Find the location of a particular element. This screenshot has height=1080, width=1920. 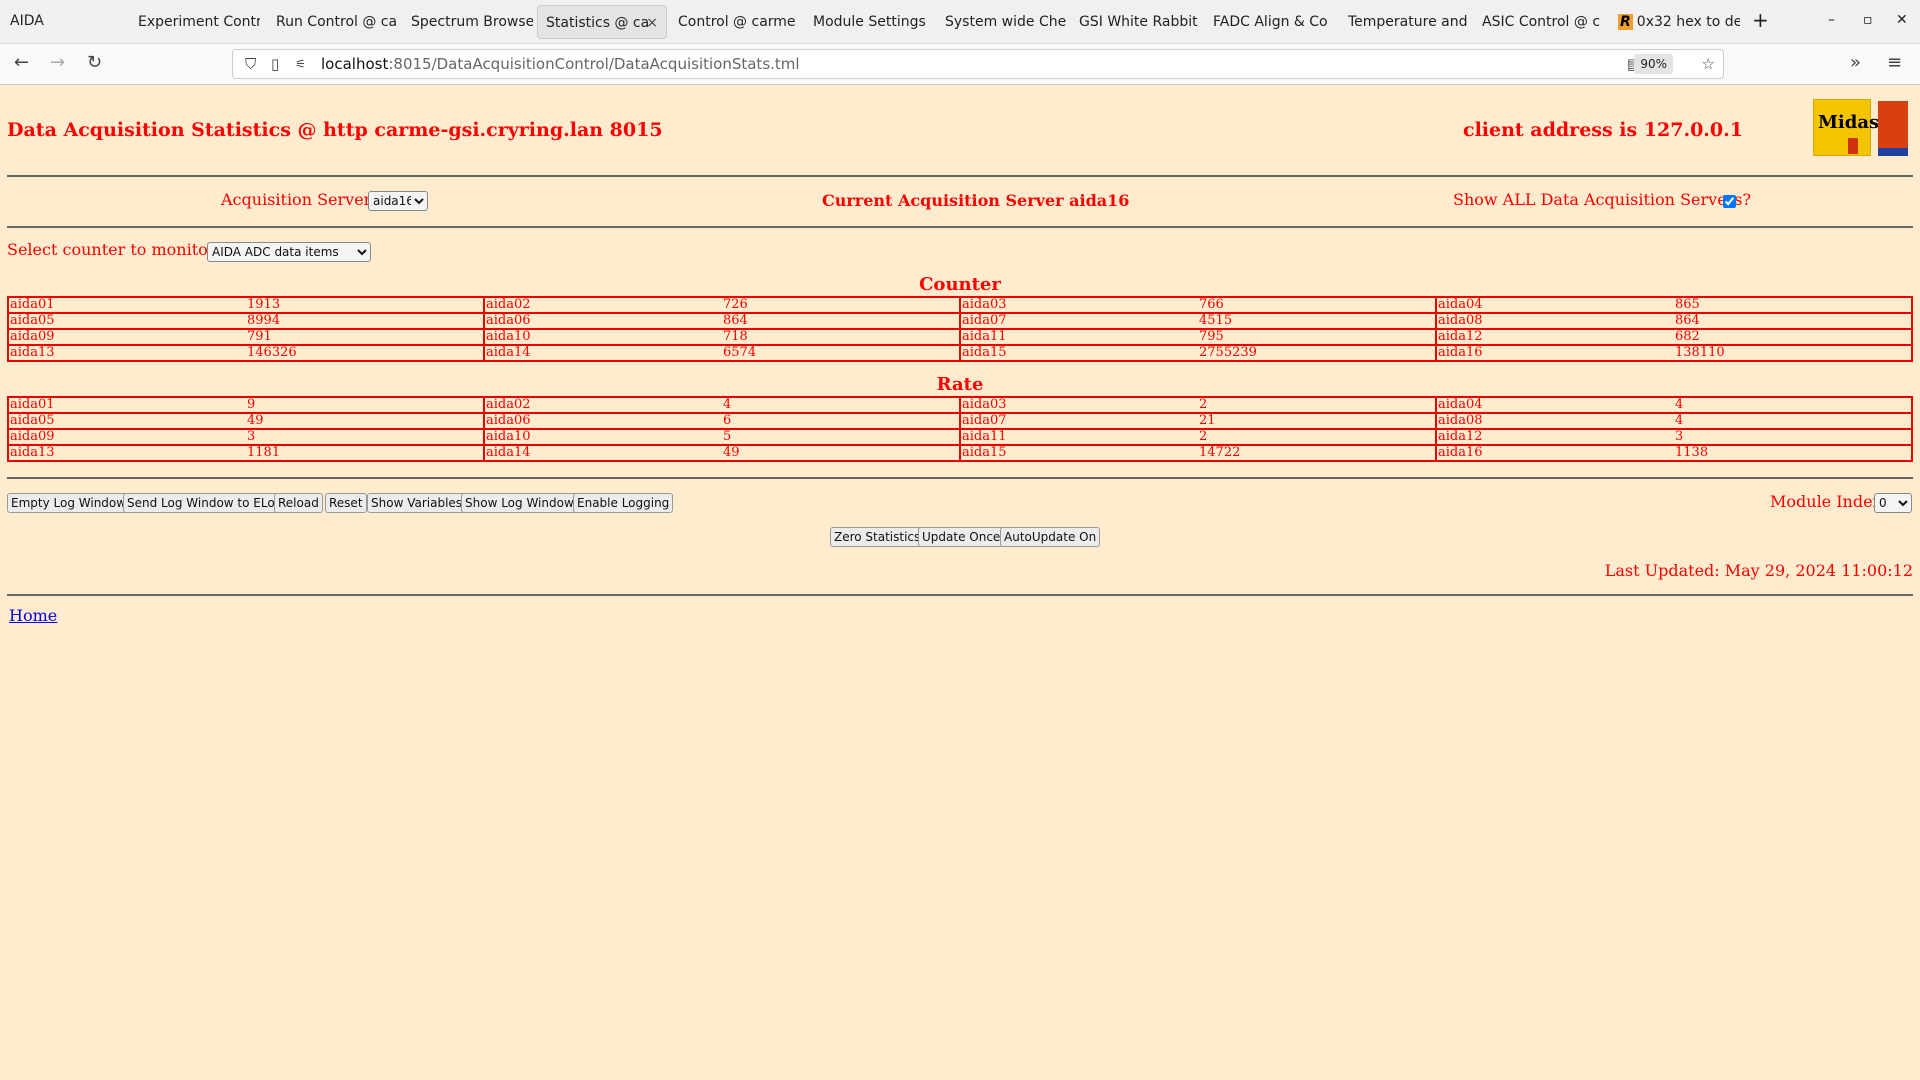

reload-button: Reload is located at coordinates (298, 503).